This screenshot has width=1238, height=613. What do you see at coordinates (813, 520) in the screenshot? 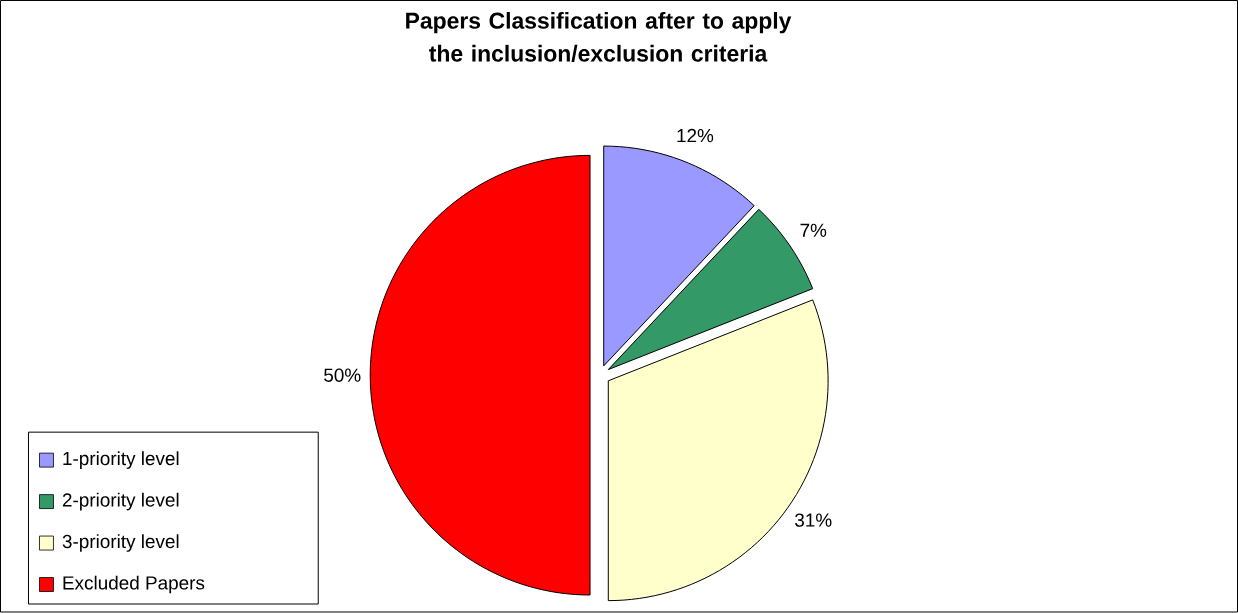
I see `data-label: 31%` at bounding box center [813, 520].